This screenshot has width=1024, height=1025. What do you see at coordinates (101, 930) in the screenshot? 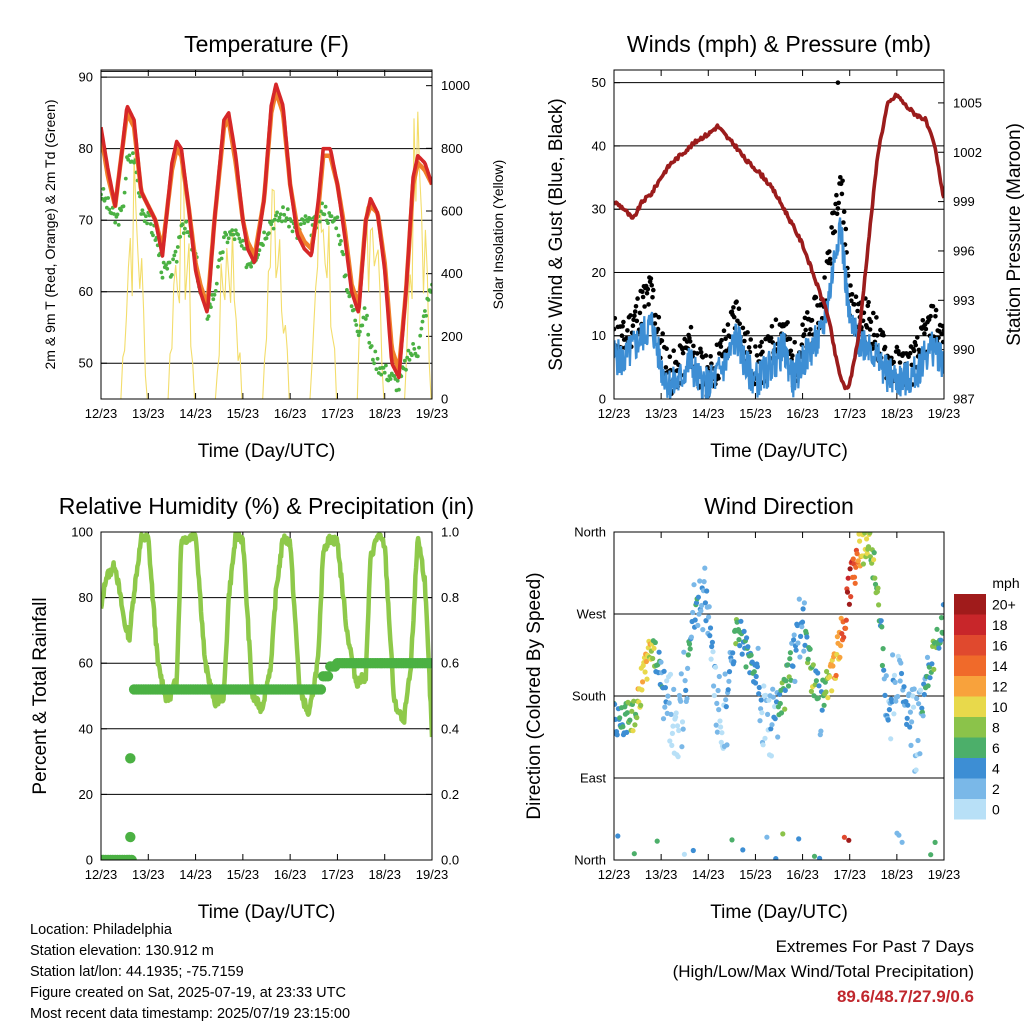
I see `station-location: Location: Philadelphia` at bounding box center [101, 930].